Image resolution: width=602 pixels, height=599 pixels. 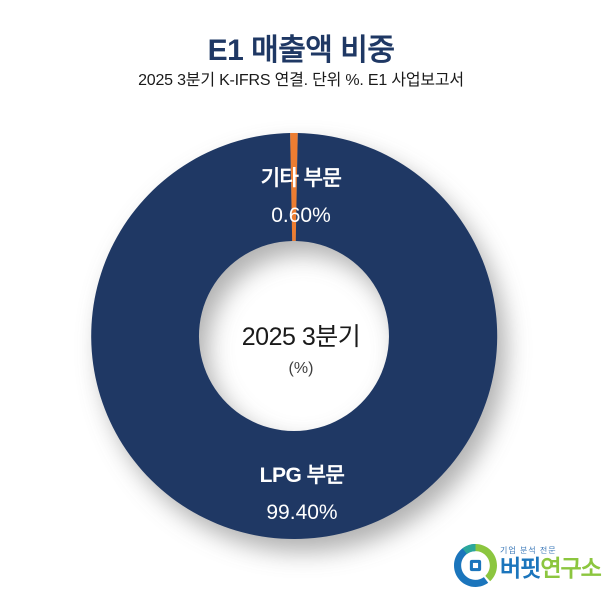 I want to click on buffett-lab-logo-text: 기업 분석 전문 버핏연구소, so click(x=551, y=562).